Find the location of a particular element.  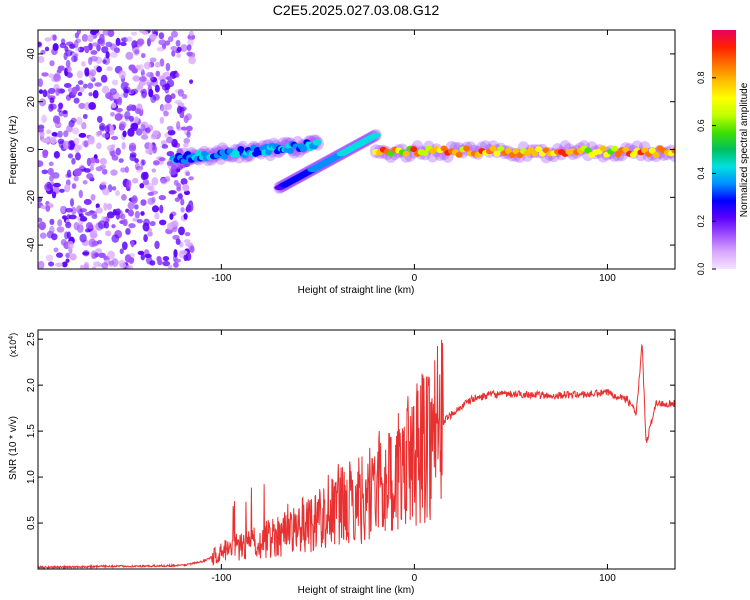

y-tick-label: 2.5 is located at coordinates (31, 339).